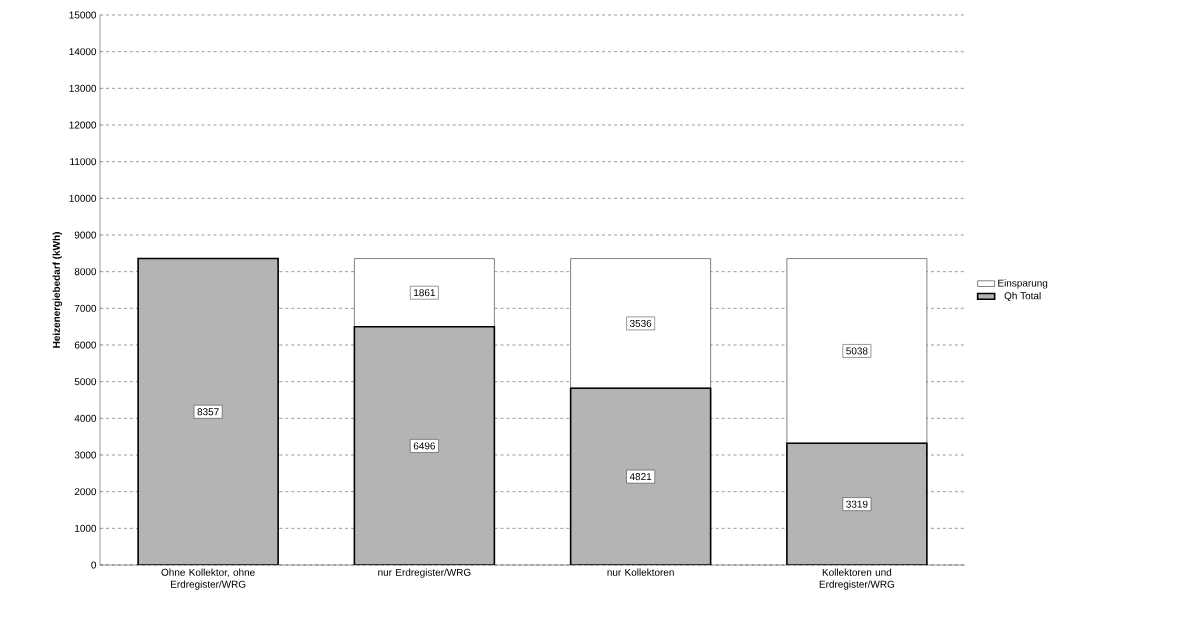  What do you see at coordinates (857, 579) in the screenshot?
I see `x-tick-label: Kollektoren und Erdregister/WRG` at bounding box center [857, 579].